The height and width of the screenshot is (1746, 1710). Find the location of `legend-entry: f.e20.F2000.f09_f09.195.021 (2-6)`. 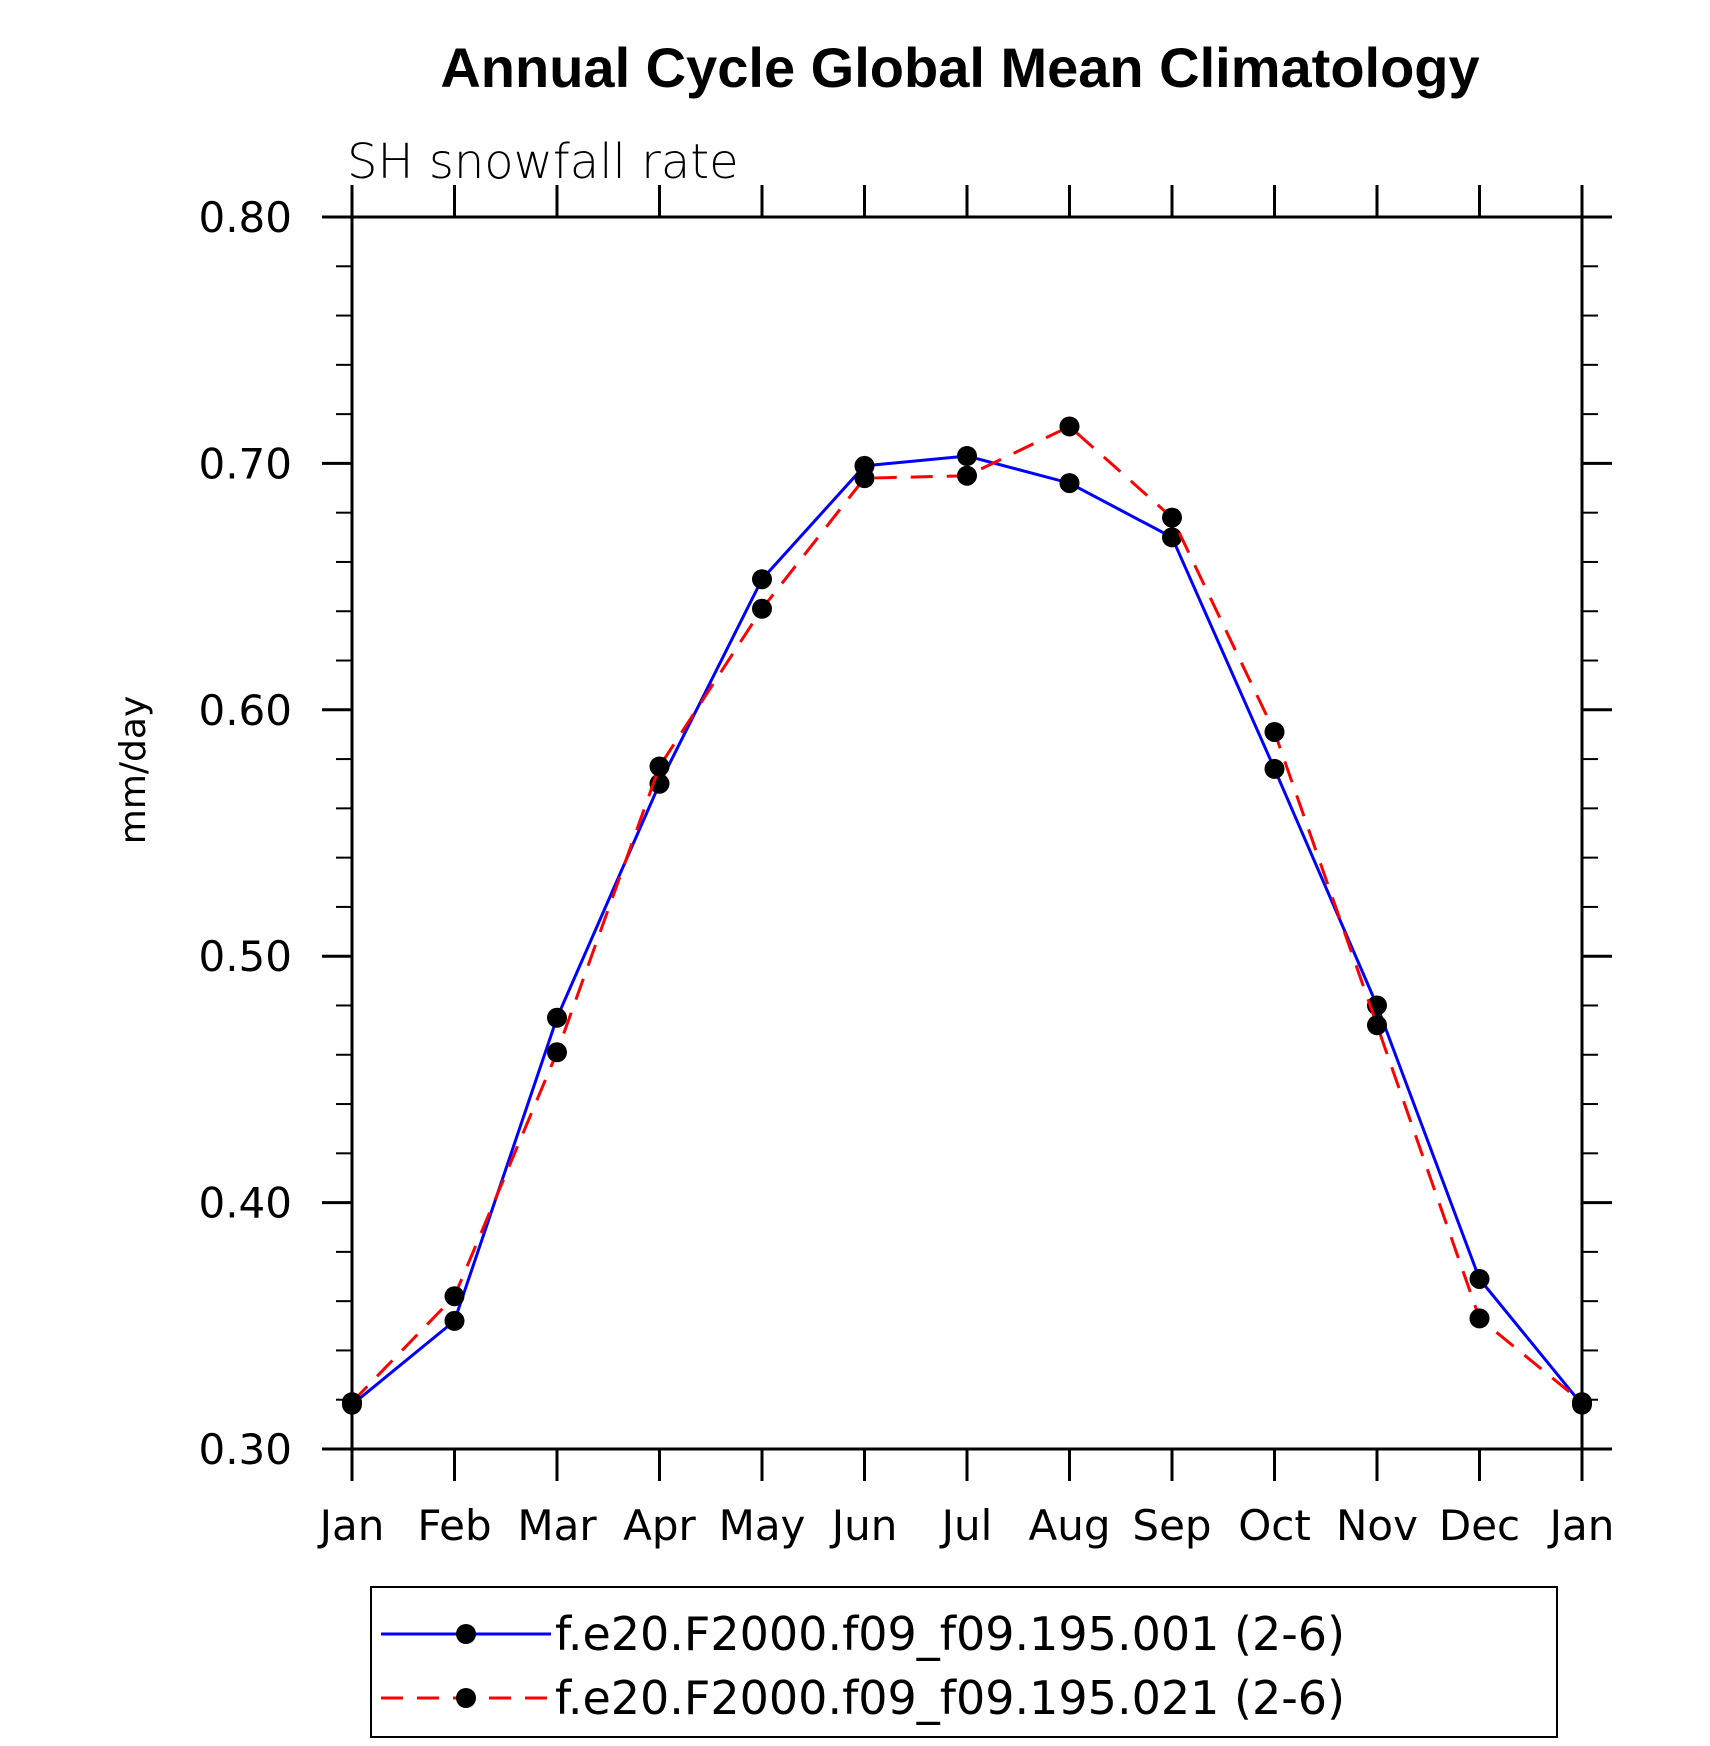

legend-entry: f.e20.F2000.f09_f09.195.021 (2-6) is located at coordinates (863, 1698).